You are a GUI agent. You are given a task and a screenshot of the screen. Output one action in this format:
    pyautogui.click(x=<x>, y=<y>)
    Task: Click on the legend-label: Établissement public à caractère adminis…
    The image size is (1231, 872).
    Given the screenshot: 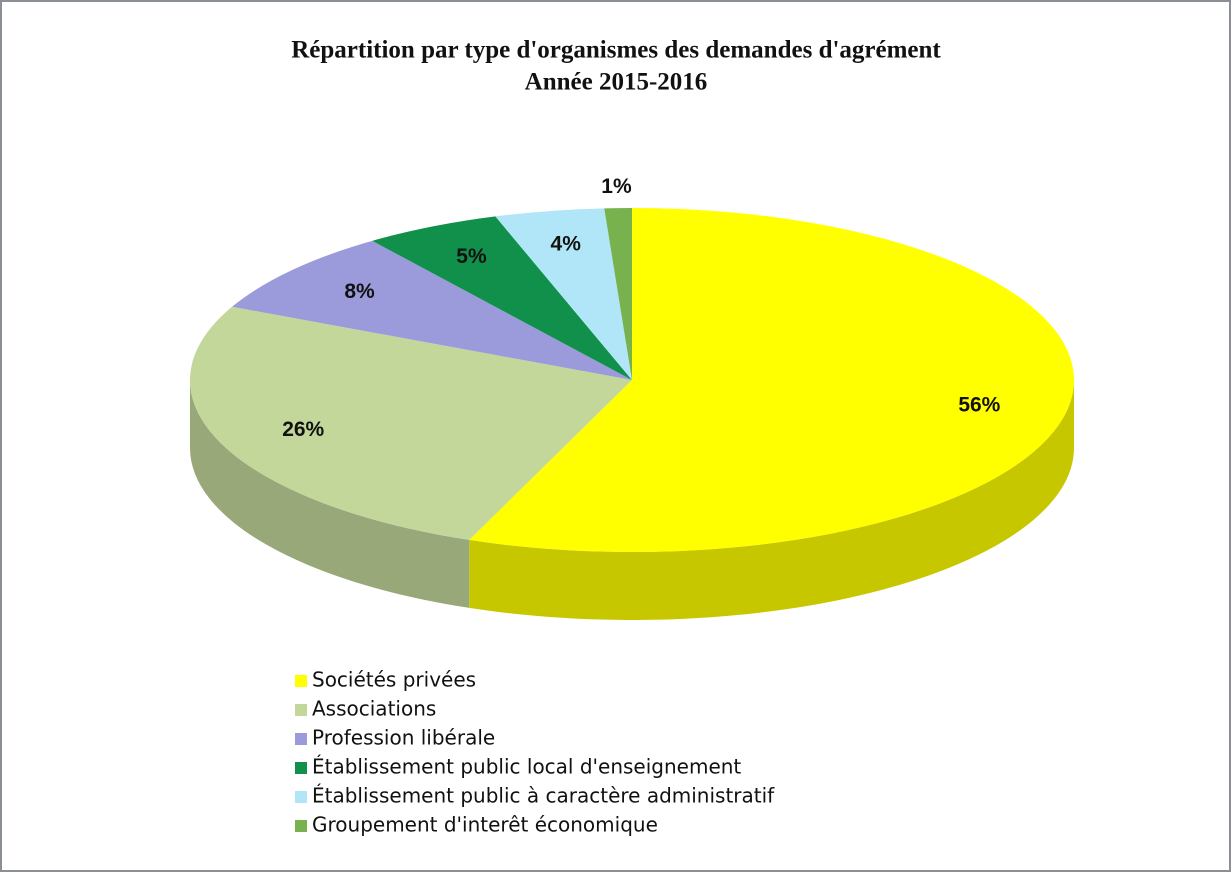 What is the action you would take?
    pyautogui.click(x=543, y=796)
    